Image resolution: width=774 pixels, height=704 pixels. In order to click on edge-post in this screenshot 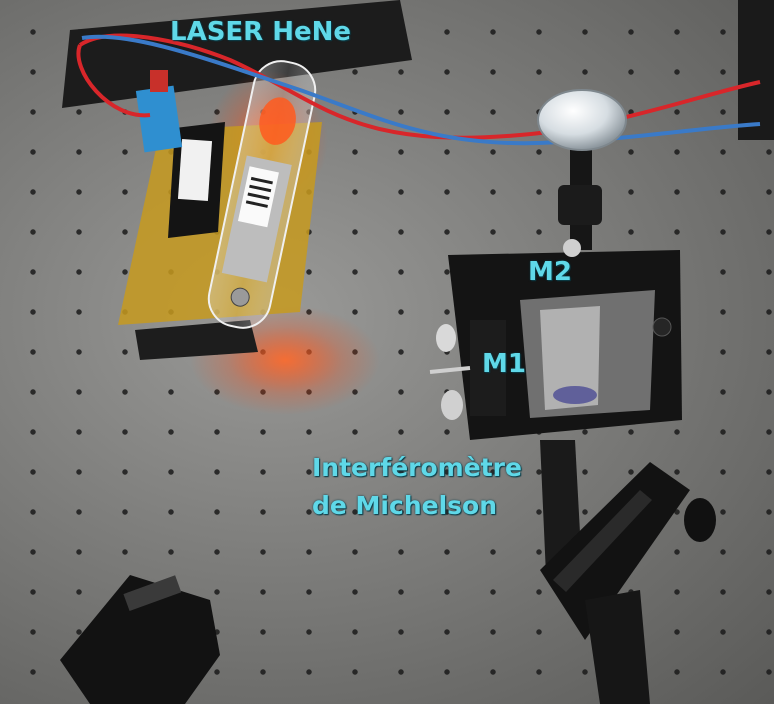, I will do `click(756, 70)`.